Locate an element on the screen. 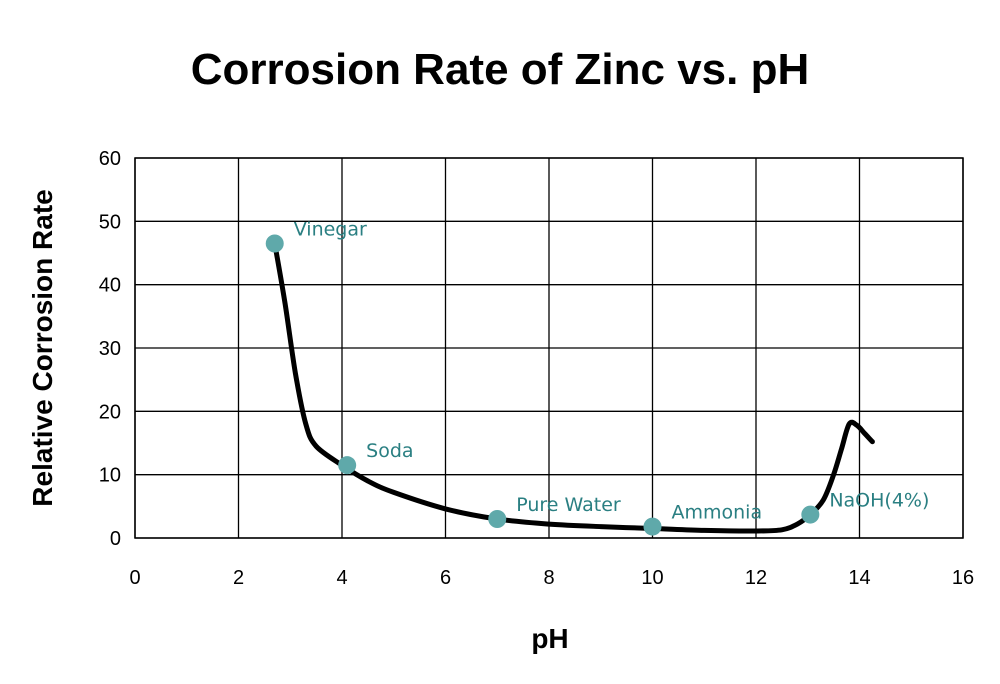  y-tick-label: 60 is located at coordinates (110, 159).